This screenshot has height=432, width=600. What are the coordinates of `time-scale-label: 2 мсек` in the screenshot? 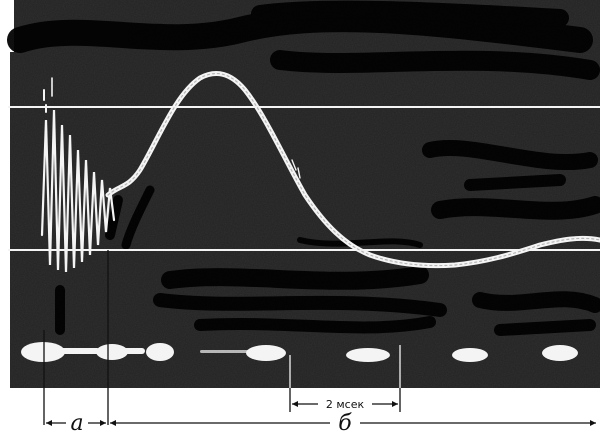 It's located at (345, 404).